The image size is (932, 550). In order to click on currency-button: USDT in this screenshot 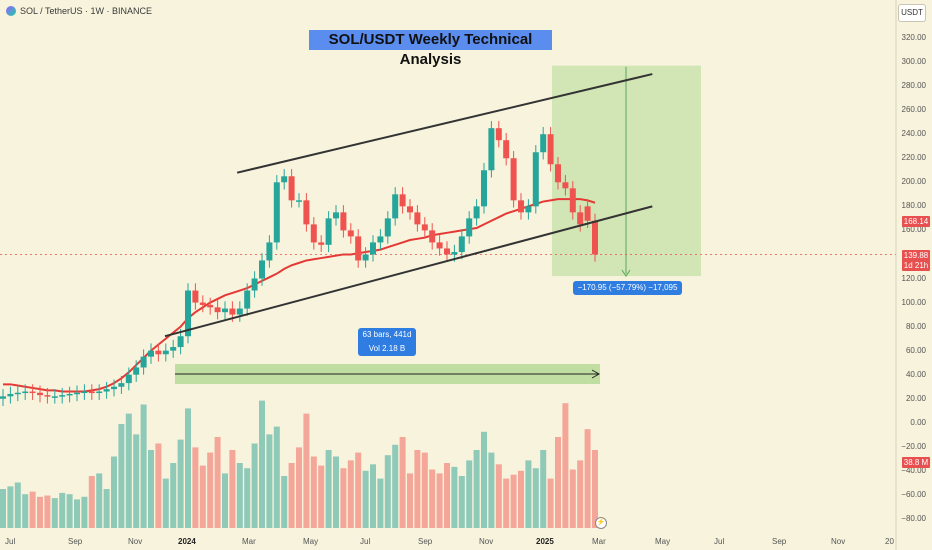, I will do `click(912, 13)`.